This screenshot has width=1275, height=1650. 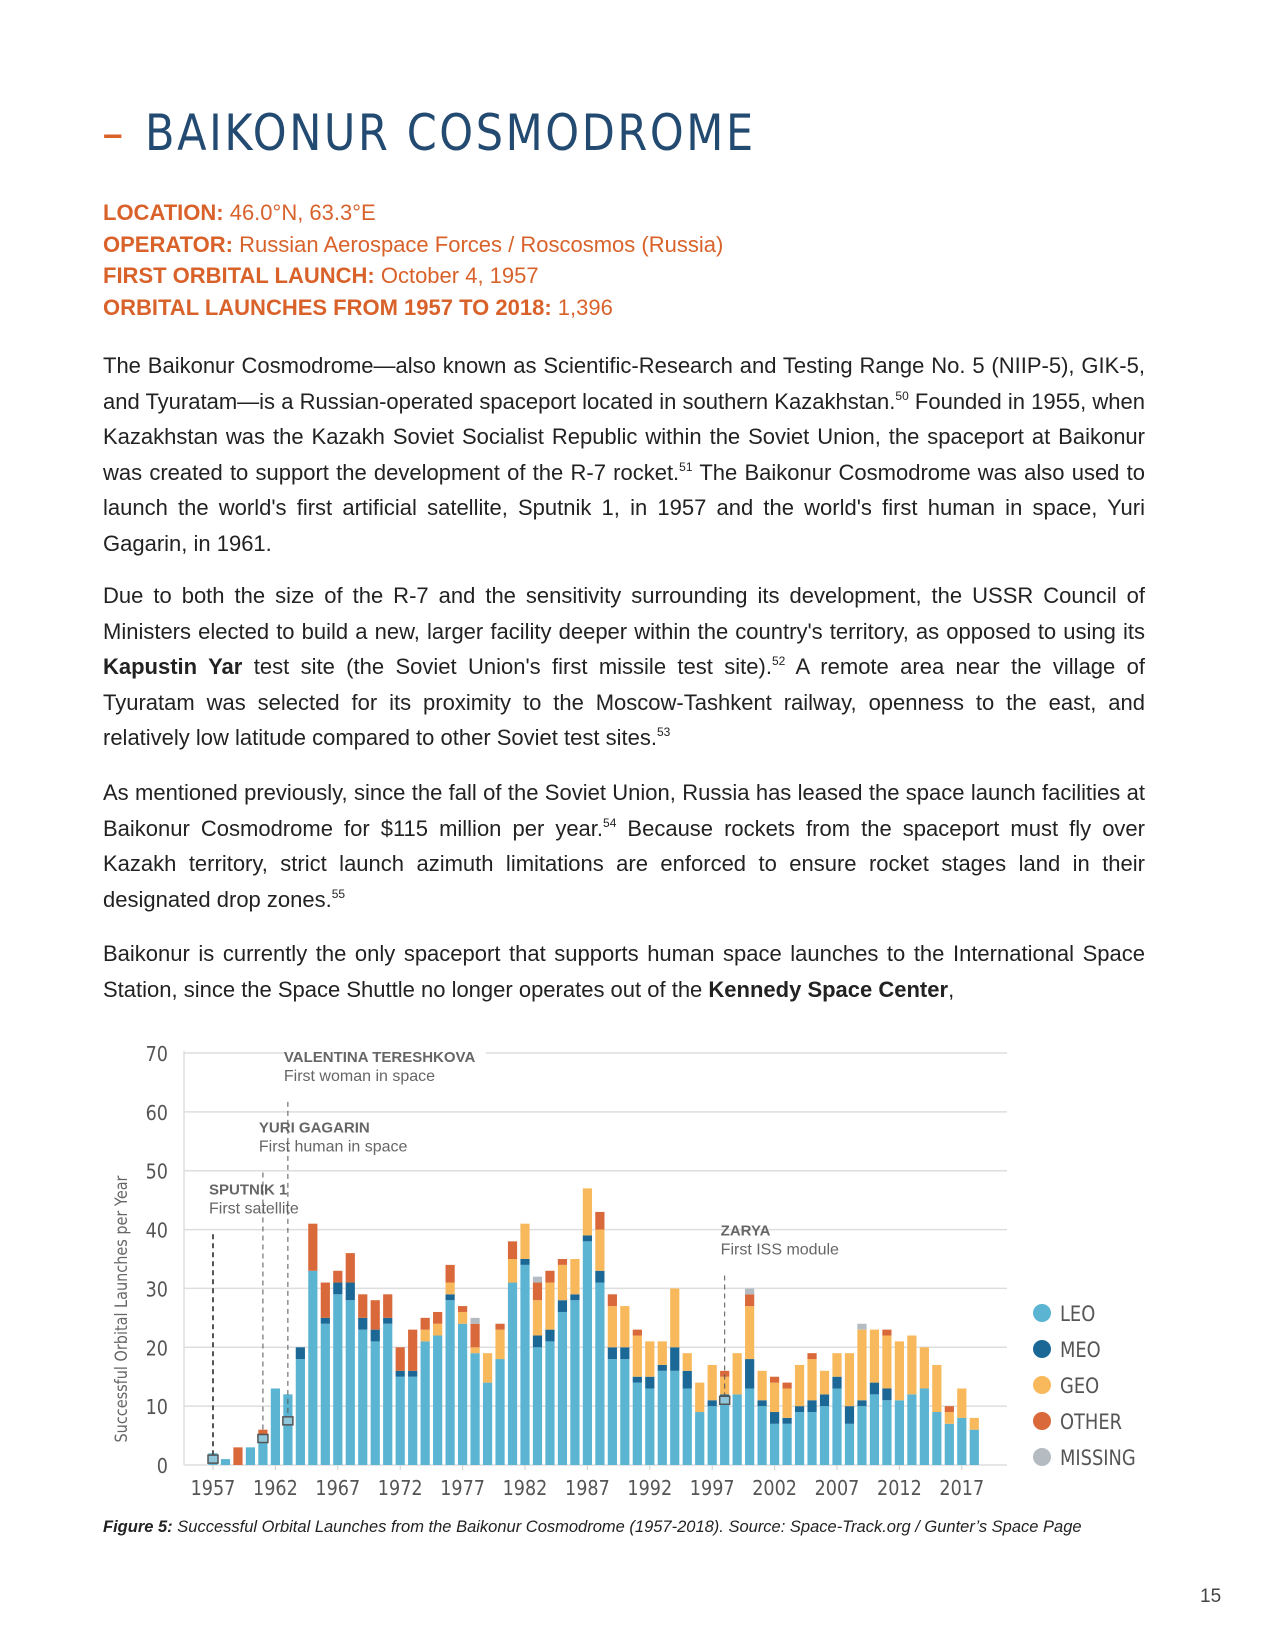 I want to click on bar-geo-1990, so click(x=625, y=1327).